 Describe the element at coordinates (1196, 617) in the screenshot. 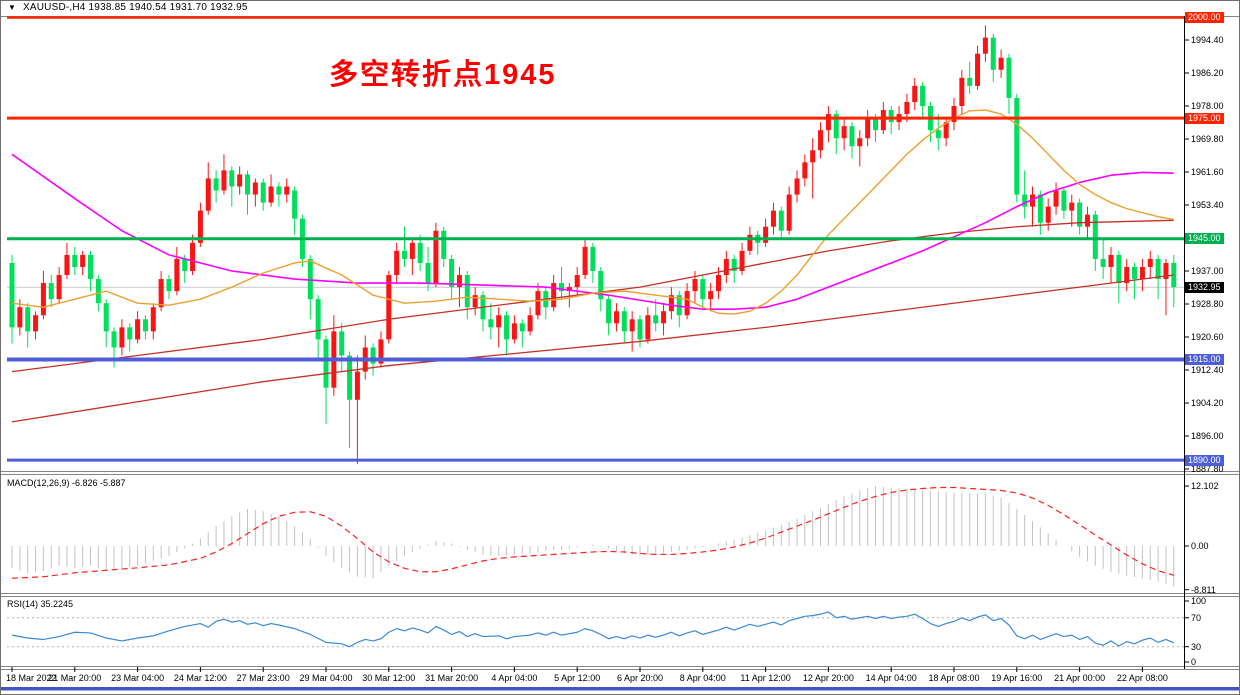

I see `rsi-axis-tick: 70` at that location.